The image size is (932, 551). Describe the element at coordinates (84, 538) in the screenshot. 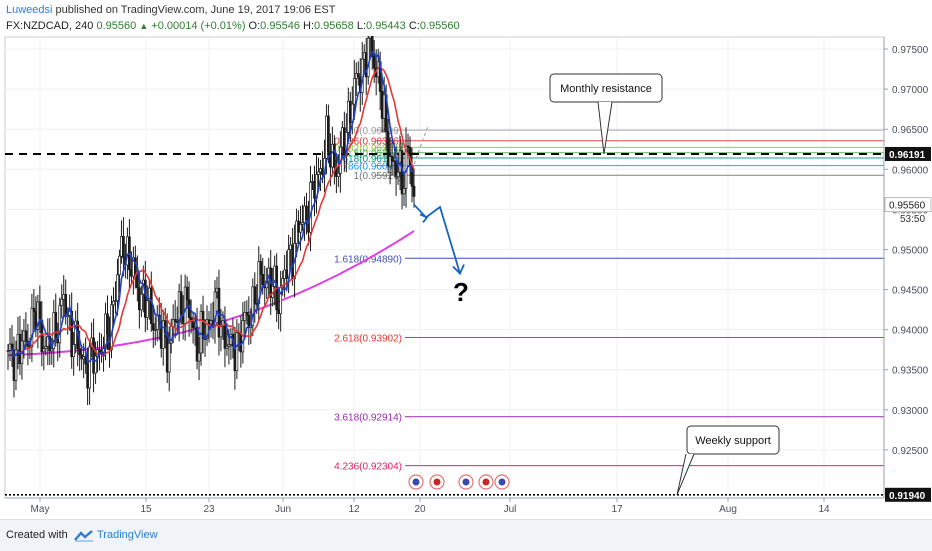

I see `tradingview-logo-icon` at that location.